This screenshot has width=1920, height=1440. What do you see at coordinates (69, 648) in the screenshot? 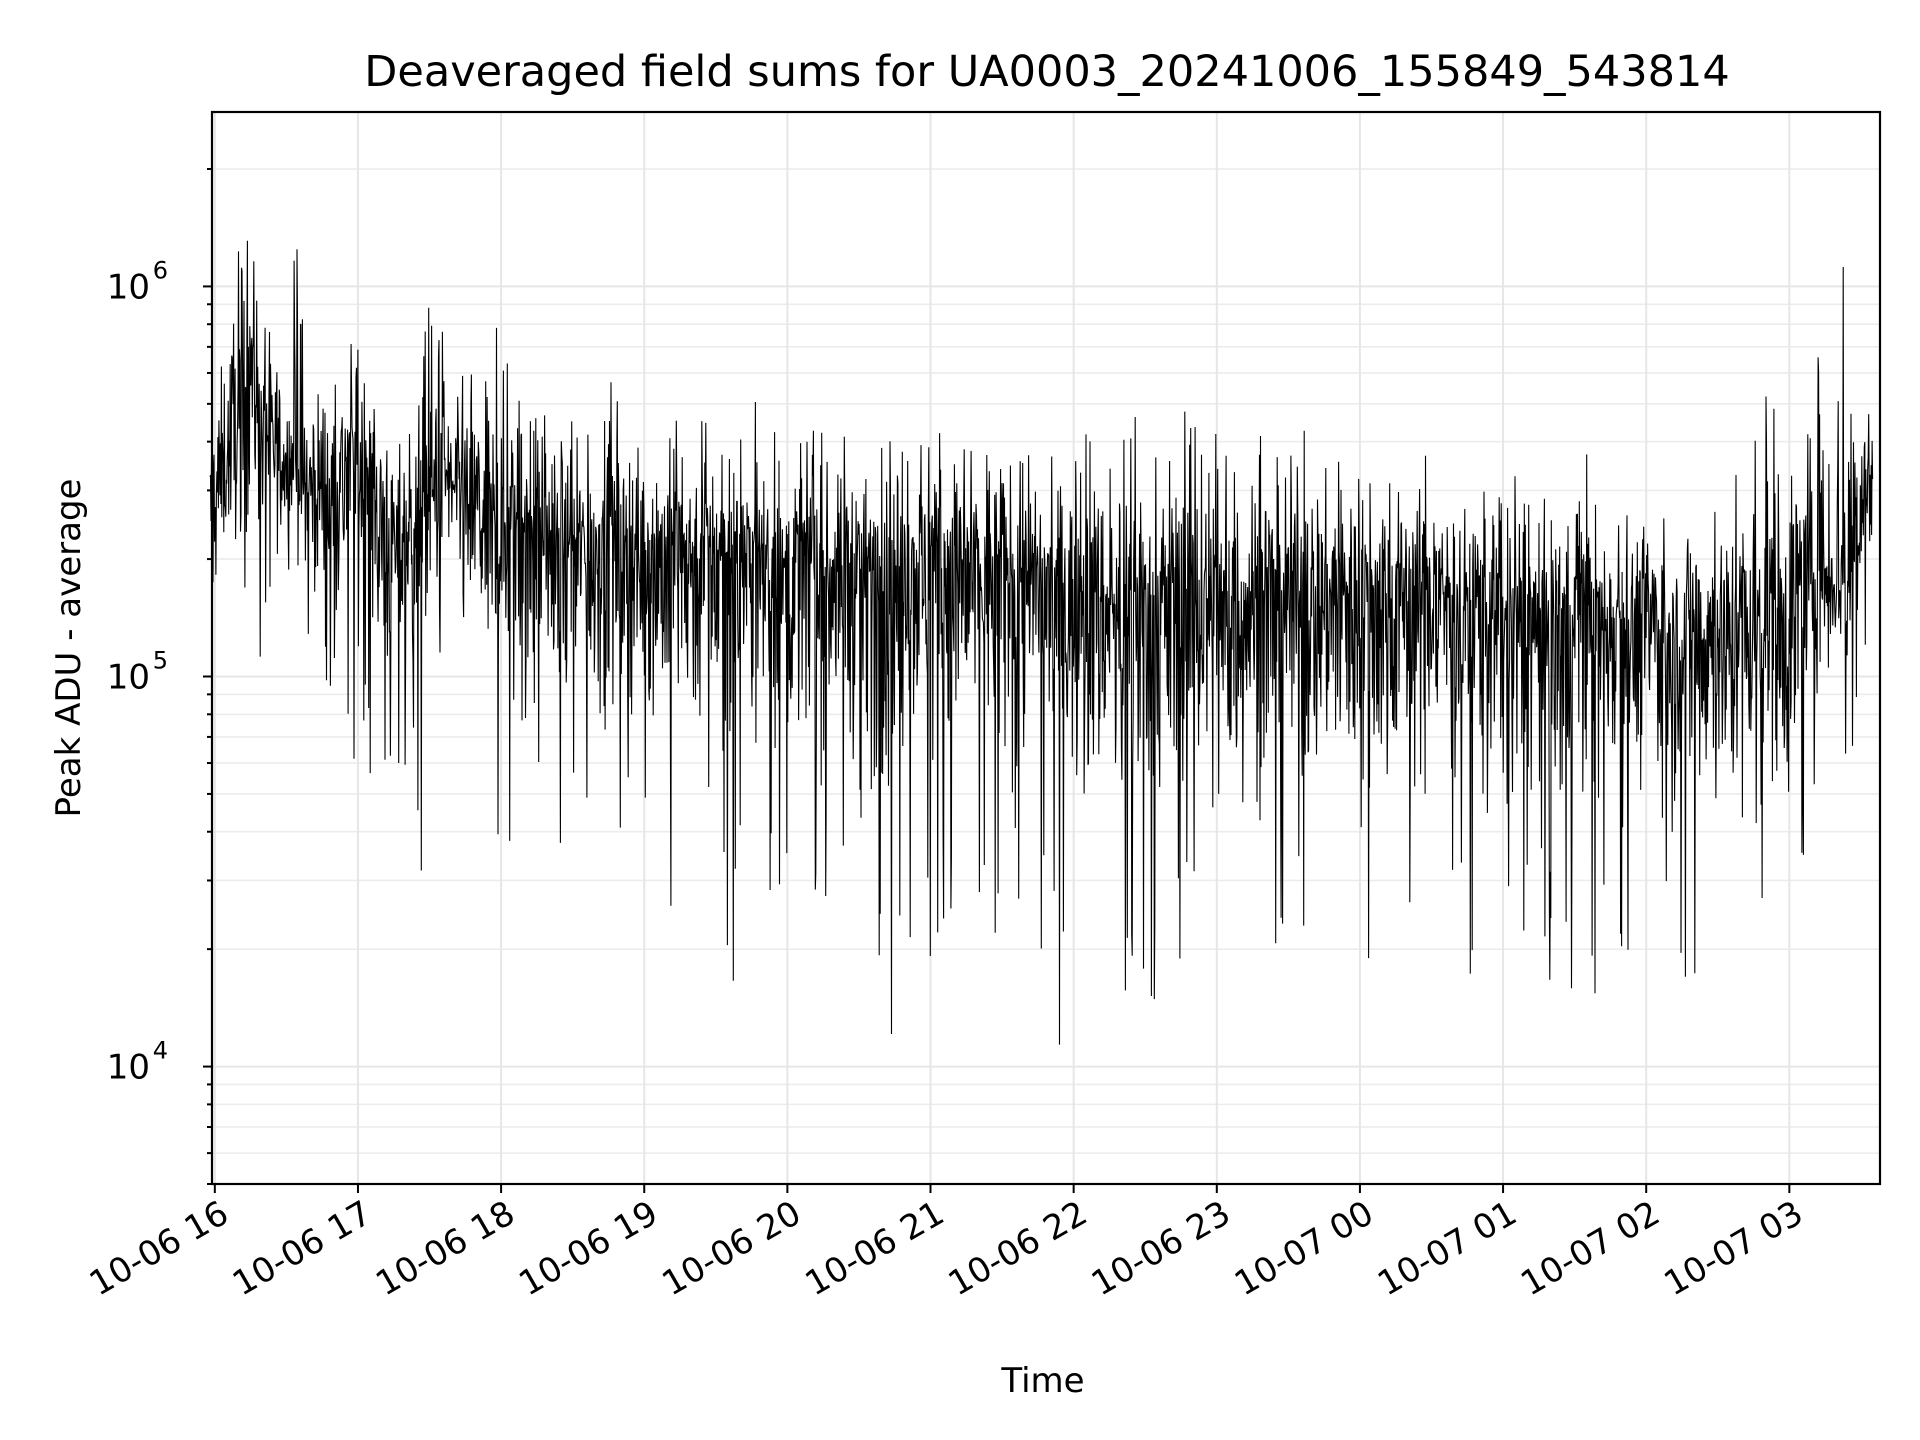
I see `y-axis-label: Peak ADU - average` at bounding box center [69, 648].